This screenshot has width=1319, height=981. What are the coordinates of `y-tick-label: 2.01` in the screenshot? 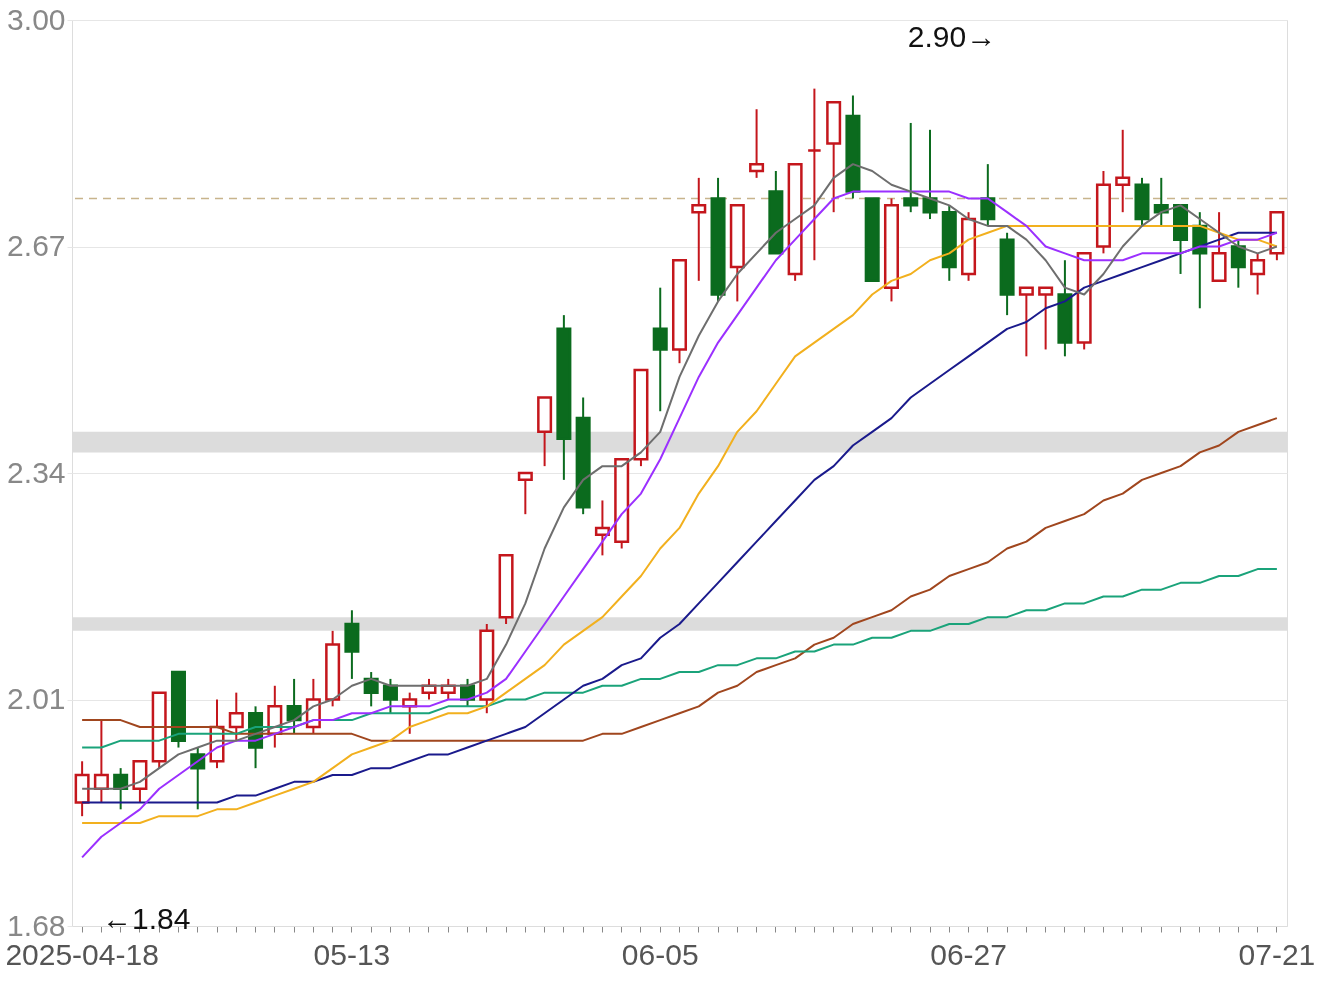 It's located at (36, 698).